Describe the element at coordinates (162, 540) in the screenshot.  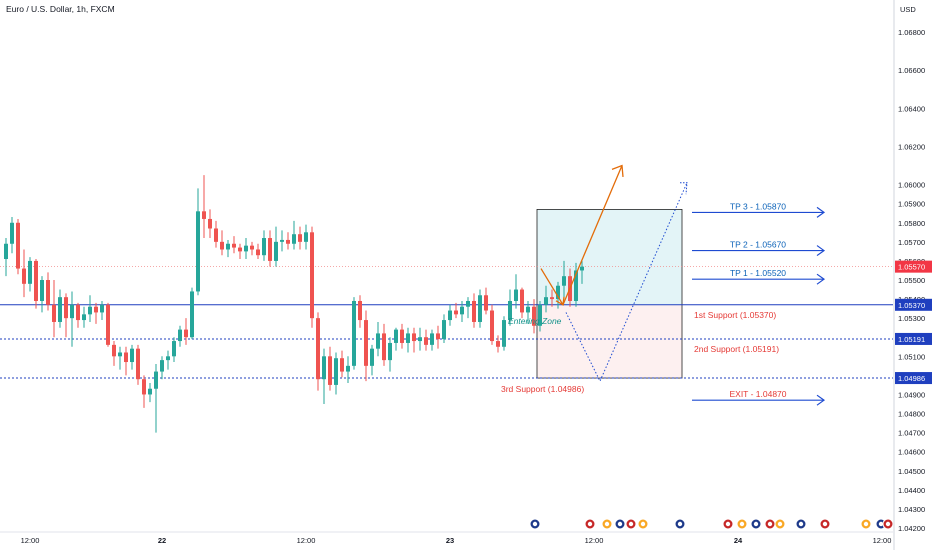
I see `time-tick-label: 22` at that location.